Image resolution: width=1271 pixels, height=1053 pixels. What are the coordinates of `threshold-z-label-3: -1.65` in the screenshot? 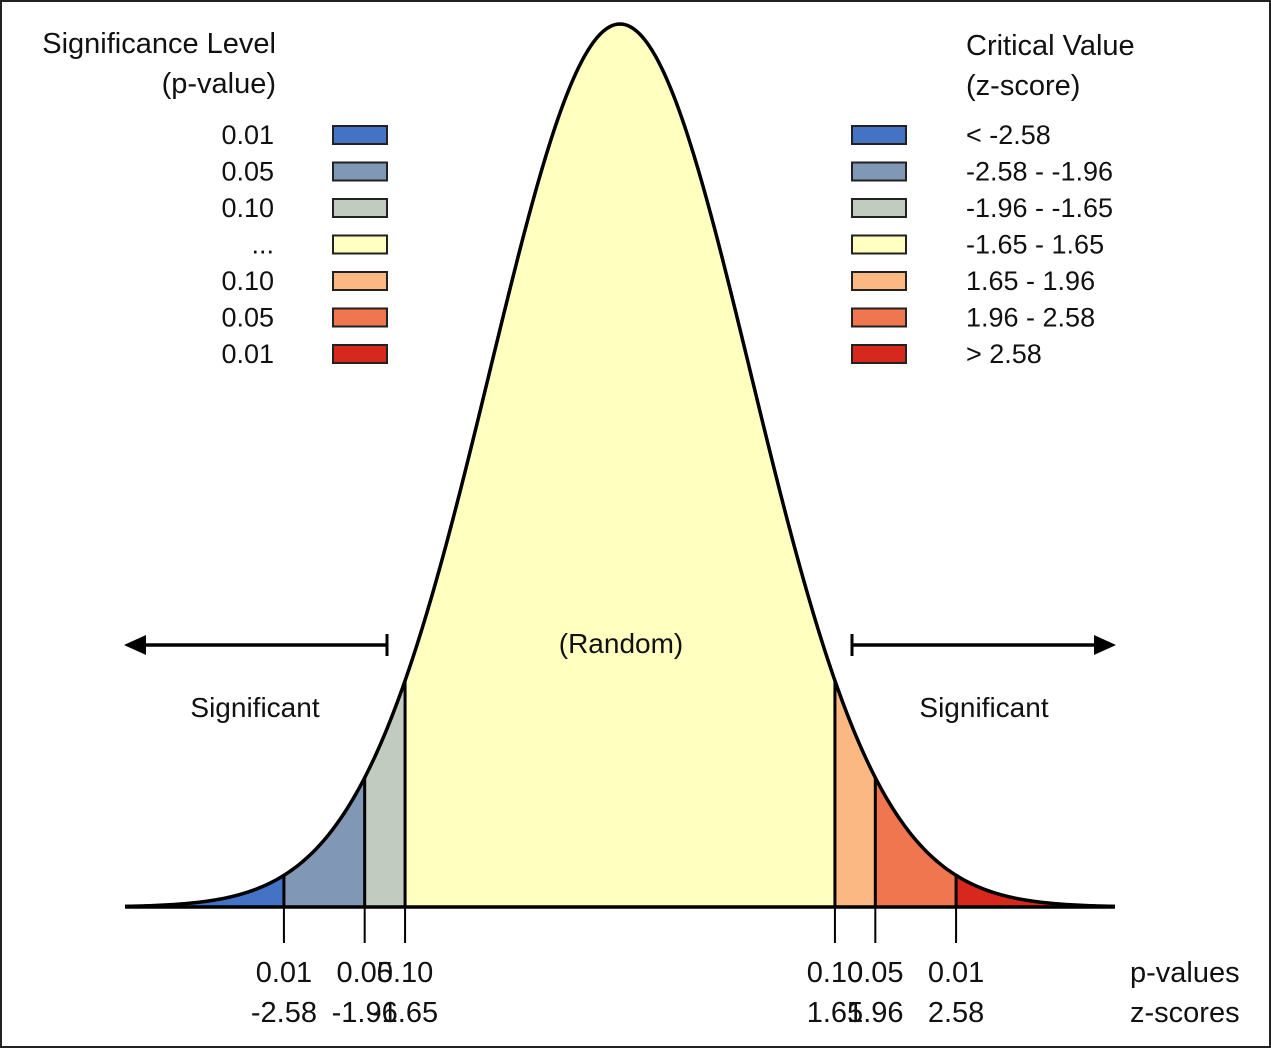 It's located at (405, 1013).